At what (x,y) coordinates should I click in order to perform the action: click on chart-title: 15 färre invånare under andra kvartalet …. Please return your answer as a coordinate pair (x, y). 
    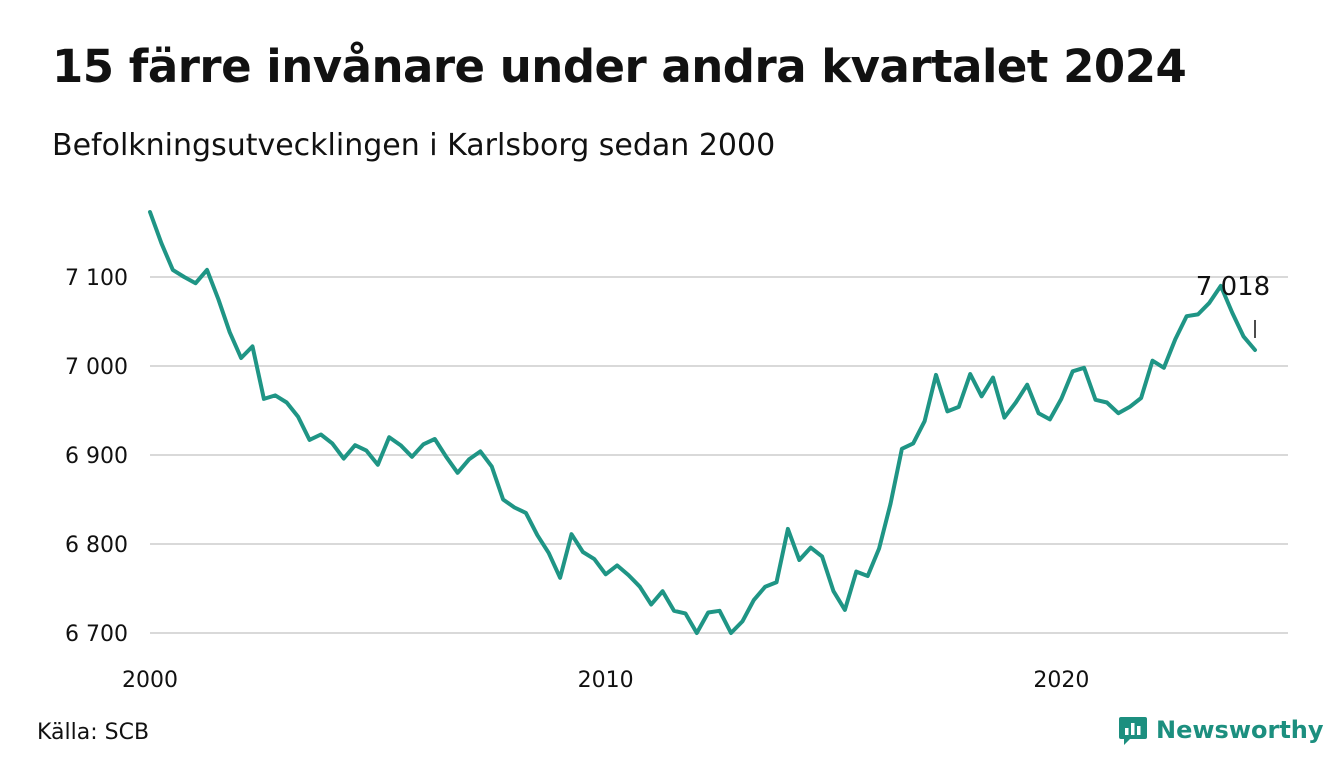
    Looking at the image, I should click on (619, 66).